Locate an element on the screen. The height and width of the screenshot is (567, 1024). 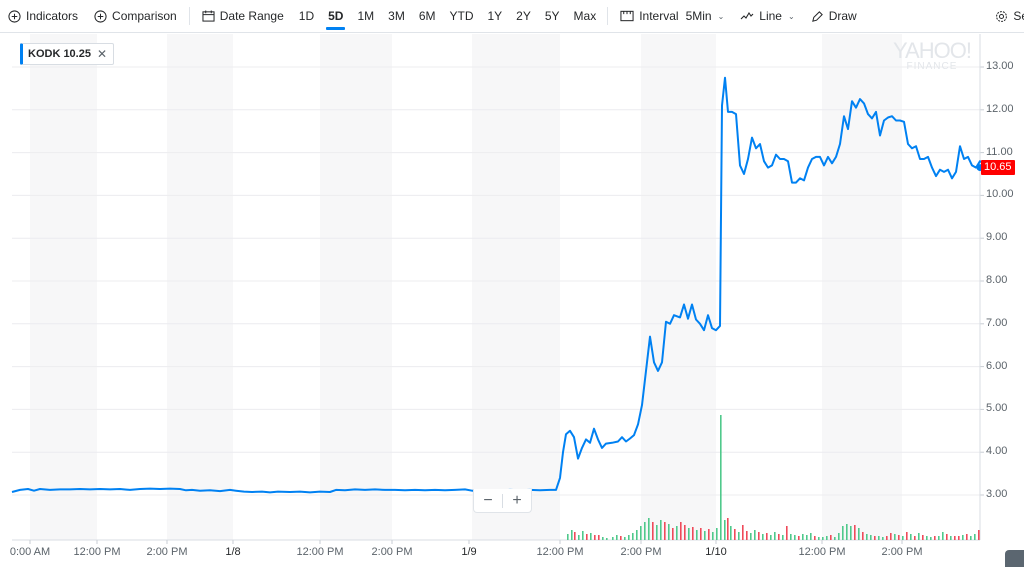
y-tick-label: 12.00 is located at coordinates (1000, 108).